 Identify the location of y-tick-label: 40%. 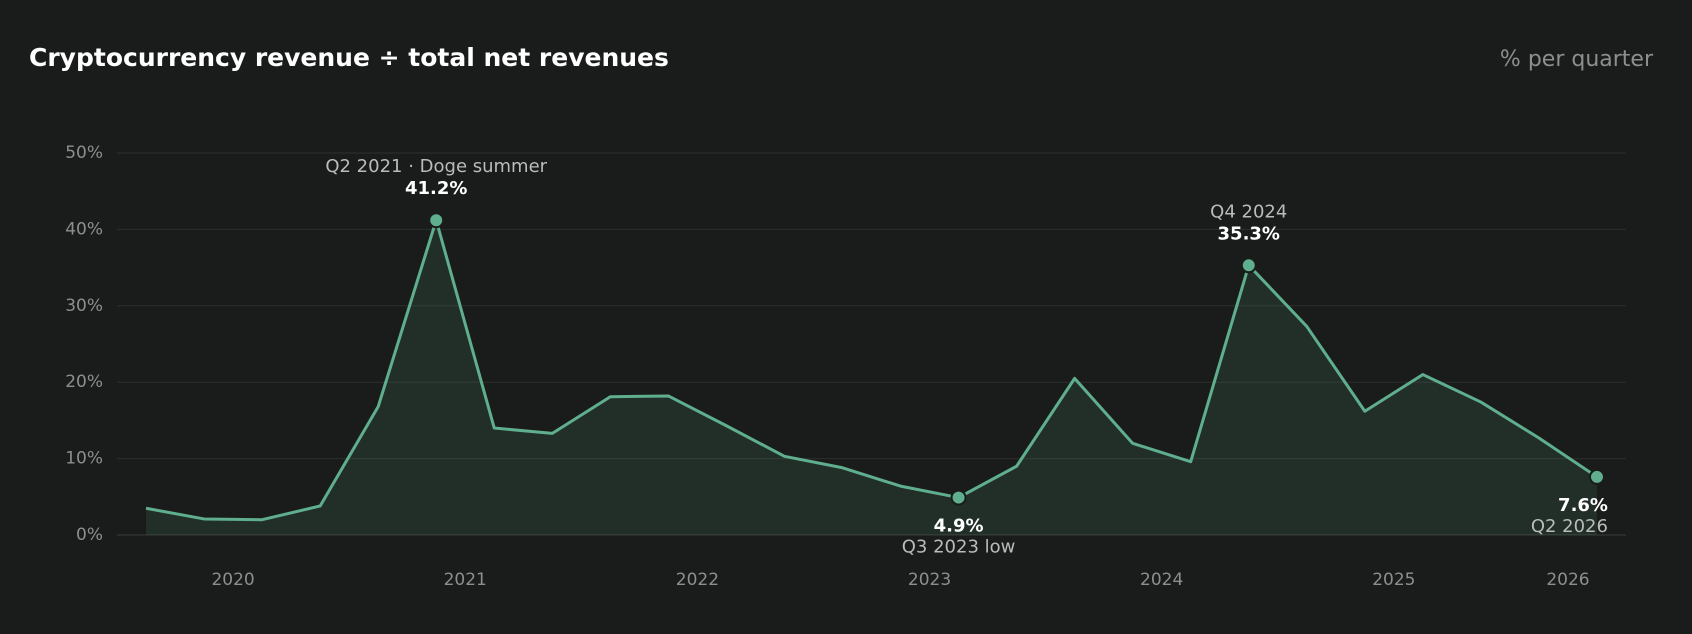
(84, 229).